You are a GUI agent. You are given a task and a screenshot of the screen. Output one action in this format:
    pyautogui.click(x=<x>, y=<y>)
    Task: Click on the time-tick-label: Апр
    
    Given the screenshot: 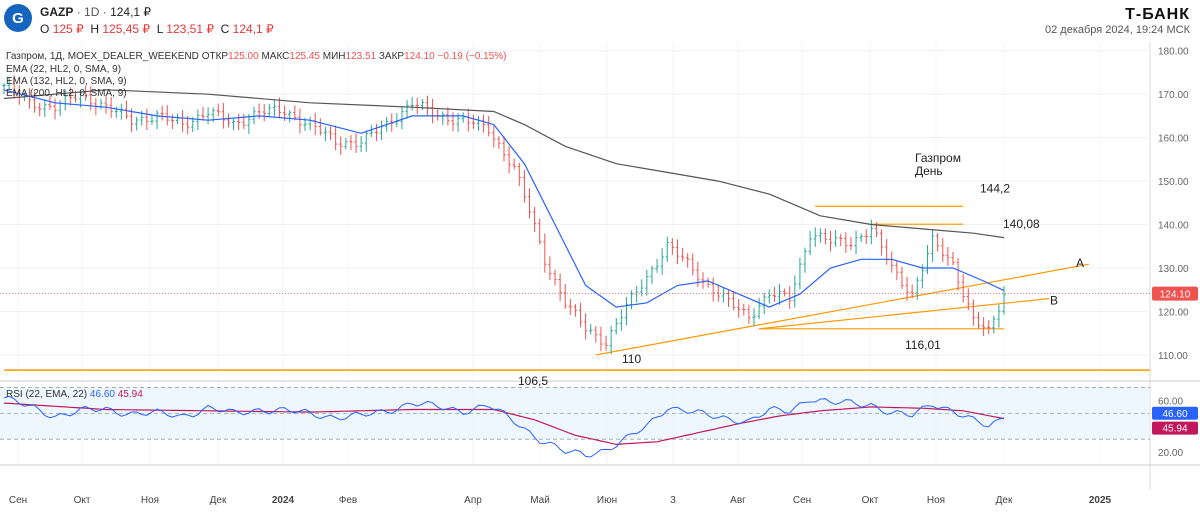 What is the action you would take?
    pyautogui.click(x=473, y=500)
    